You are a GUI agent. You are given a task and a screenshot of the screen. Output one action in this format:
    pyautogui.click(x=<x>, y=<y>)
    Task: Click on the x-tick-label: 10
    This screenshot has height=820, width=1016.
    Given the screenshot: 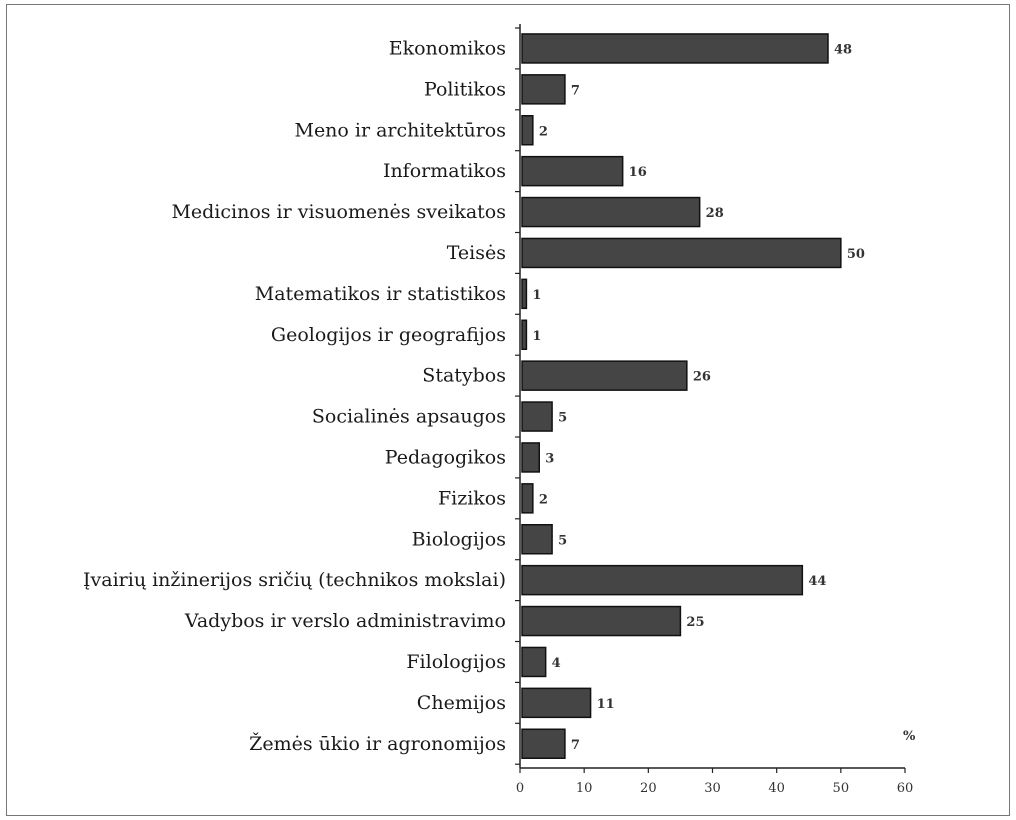 What is the action you would take?
    pyautogui.click(x=584, y=788)
    